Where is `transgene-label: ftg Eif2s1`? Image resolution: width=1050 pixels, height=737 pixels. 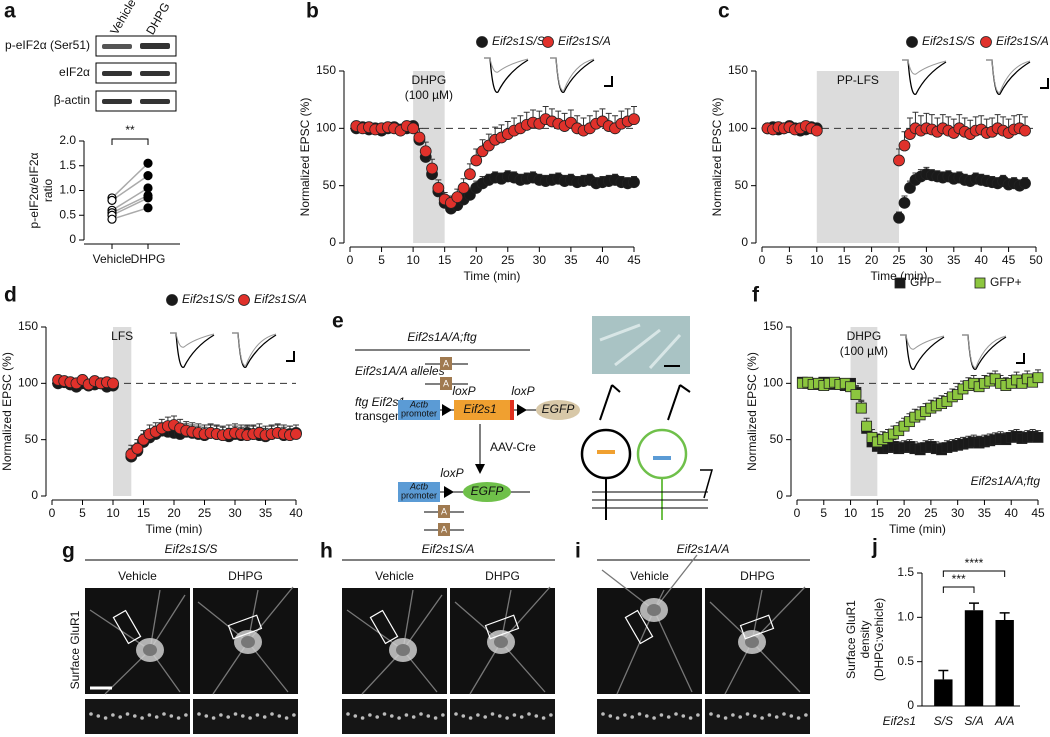 transgene-label: ftg Eif2s1 is located at coordinates (380, 402).